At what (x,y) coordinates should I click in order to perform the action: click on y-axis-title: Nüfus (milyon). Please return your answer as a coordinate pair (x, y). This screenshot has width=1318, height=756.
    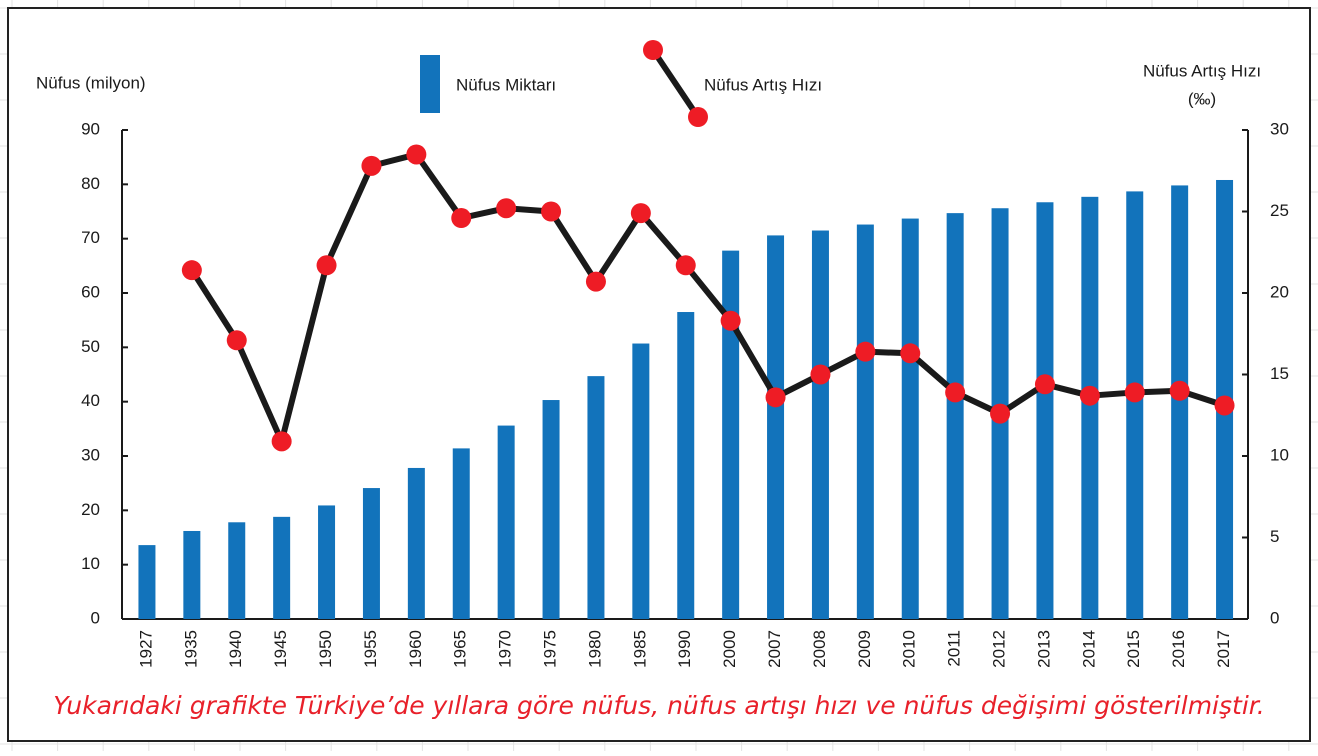
    Looking at the image, I should click on (91, 82).